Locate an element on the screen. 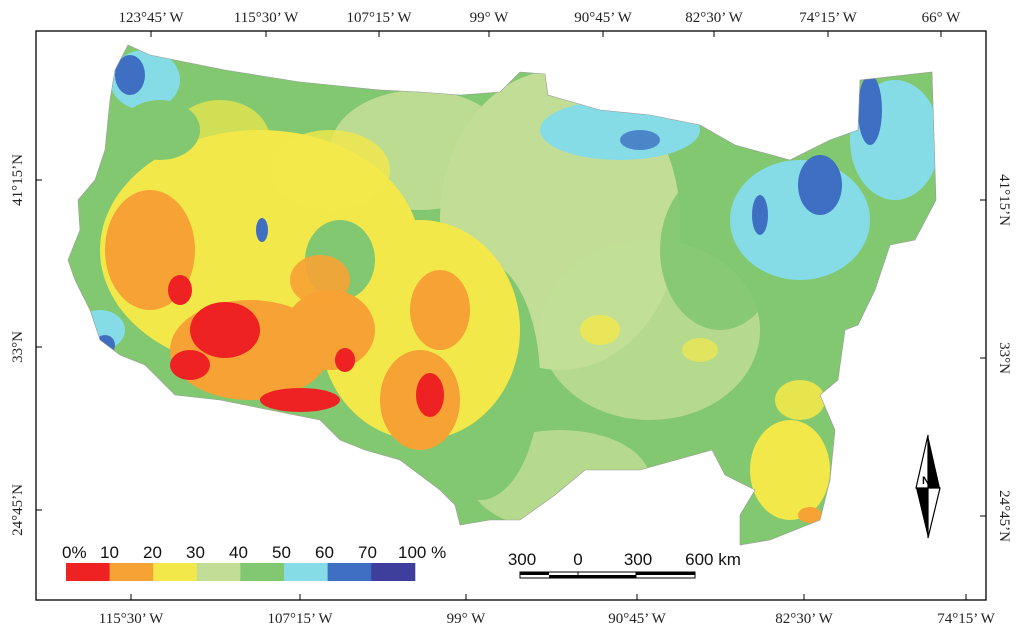  top-lon-label: 99° W is located at coordinates (489, 18).